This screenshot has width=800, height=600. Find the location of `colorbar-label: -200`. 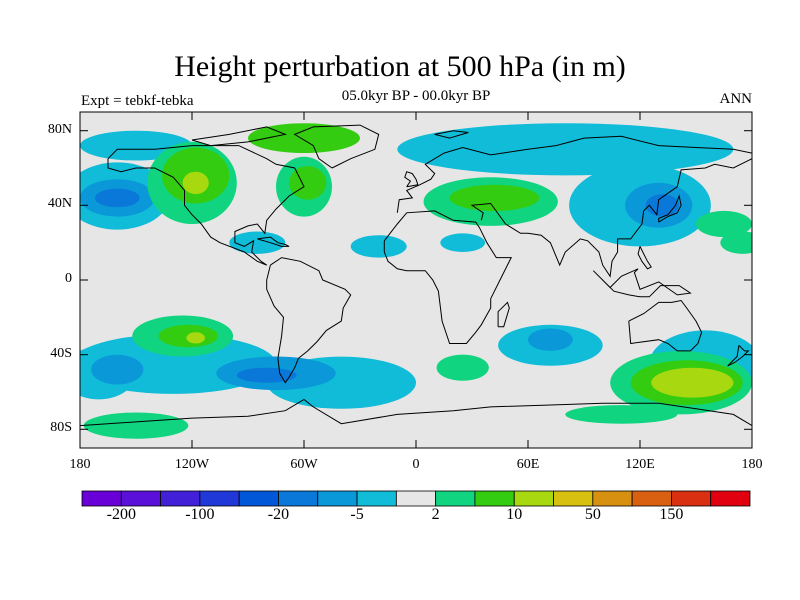

colorbar-label: -200 is located at coordinates (121, 514).